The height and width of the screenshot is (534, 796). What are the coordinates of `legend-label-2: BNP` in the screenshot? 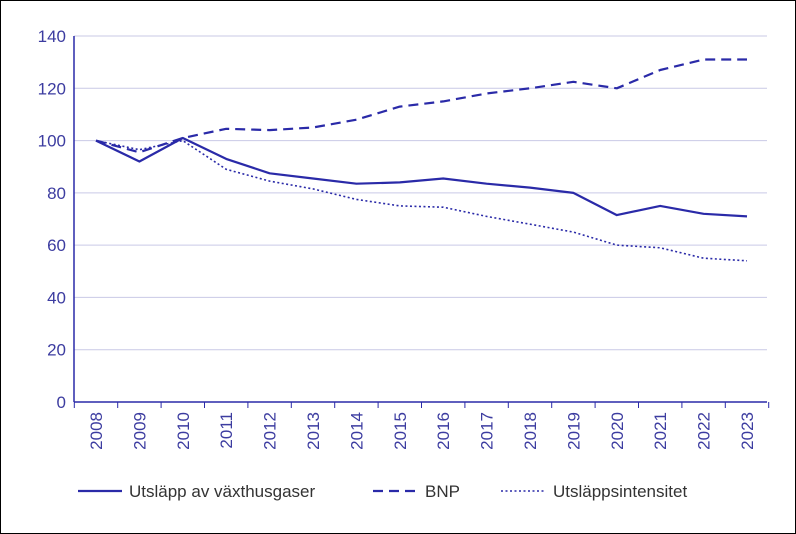 It's located at (442, 491).